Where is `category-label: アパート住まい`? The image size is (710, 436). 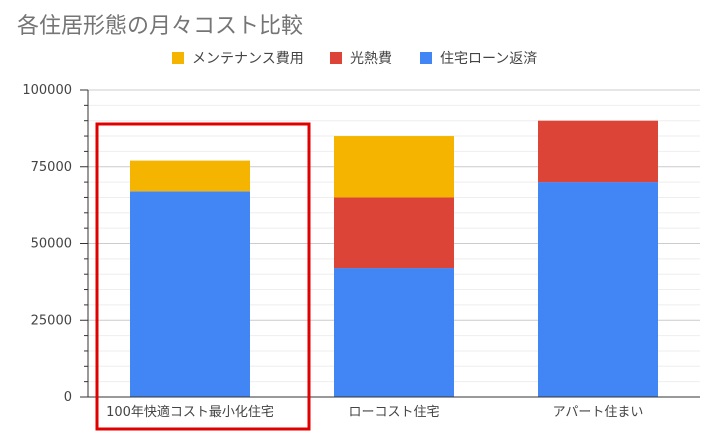
category-label: アパート住まい is located at coordinates (598, 412).